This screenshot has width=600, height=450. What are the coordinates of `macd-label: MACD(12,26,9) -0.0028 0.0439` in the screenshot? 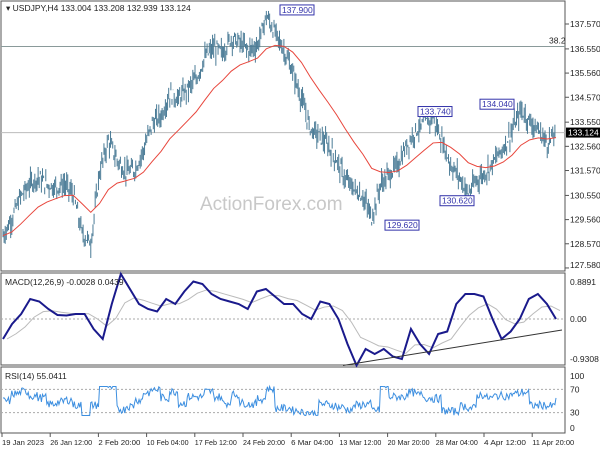 It's located at (64, 282).